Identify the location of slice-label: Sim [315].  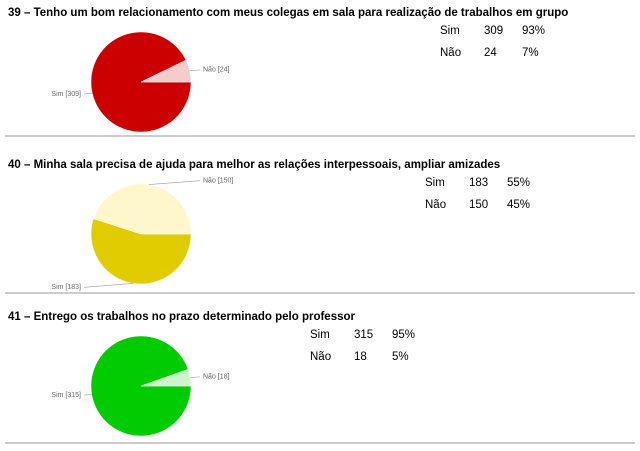
(66, 395).